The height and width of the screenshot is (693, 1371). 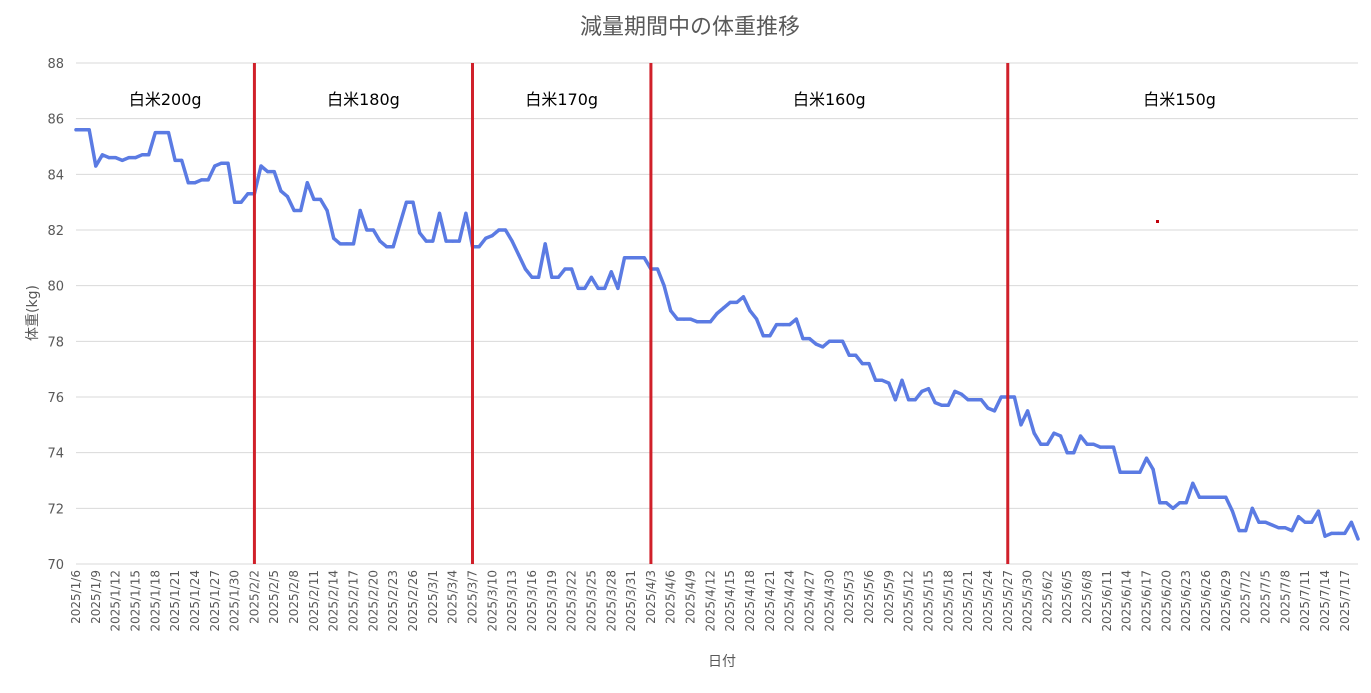 What do you see at coordinates (433, 597) in the screenshot?
I see `x-tick-label: 2025/3/1` at bounding box center [433, 597].